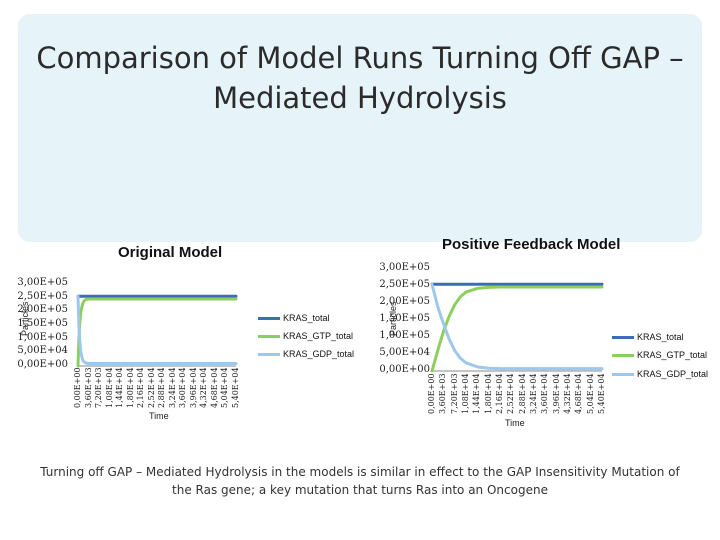  Describe the element at coordinates (159, 416) in the screenshot. I see `x-axis-label-original: Time` at that location.